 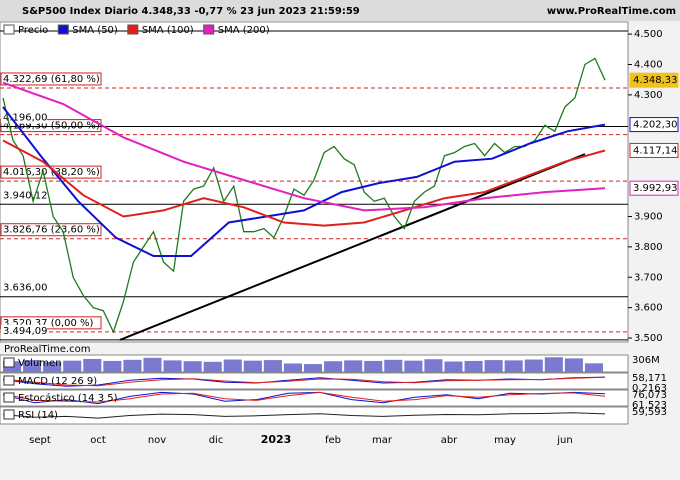 I want to click on x-tick-label: abr, so click(x=449, y=440).